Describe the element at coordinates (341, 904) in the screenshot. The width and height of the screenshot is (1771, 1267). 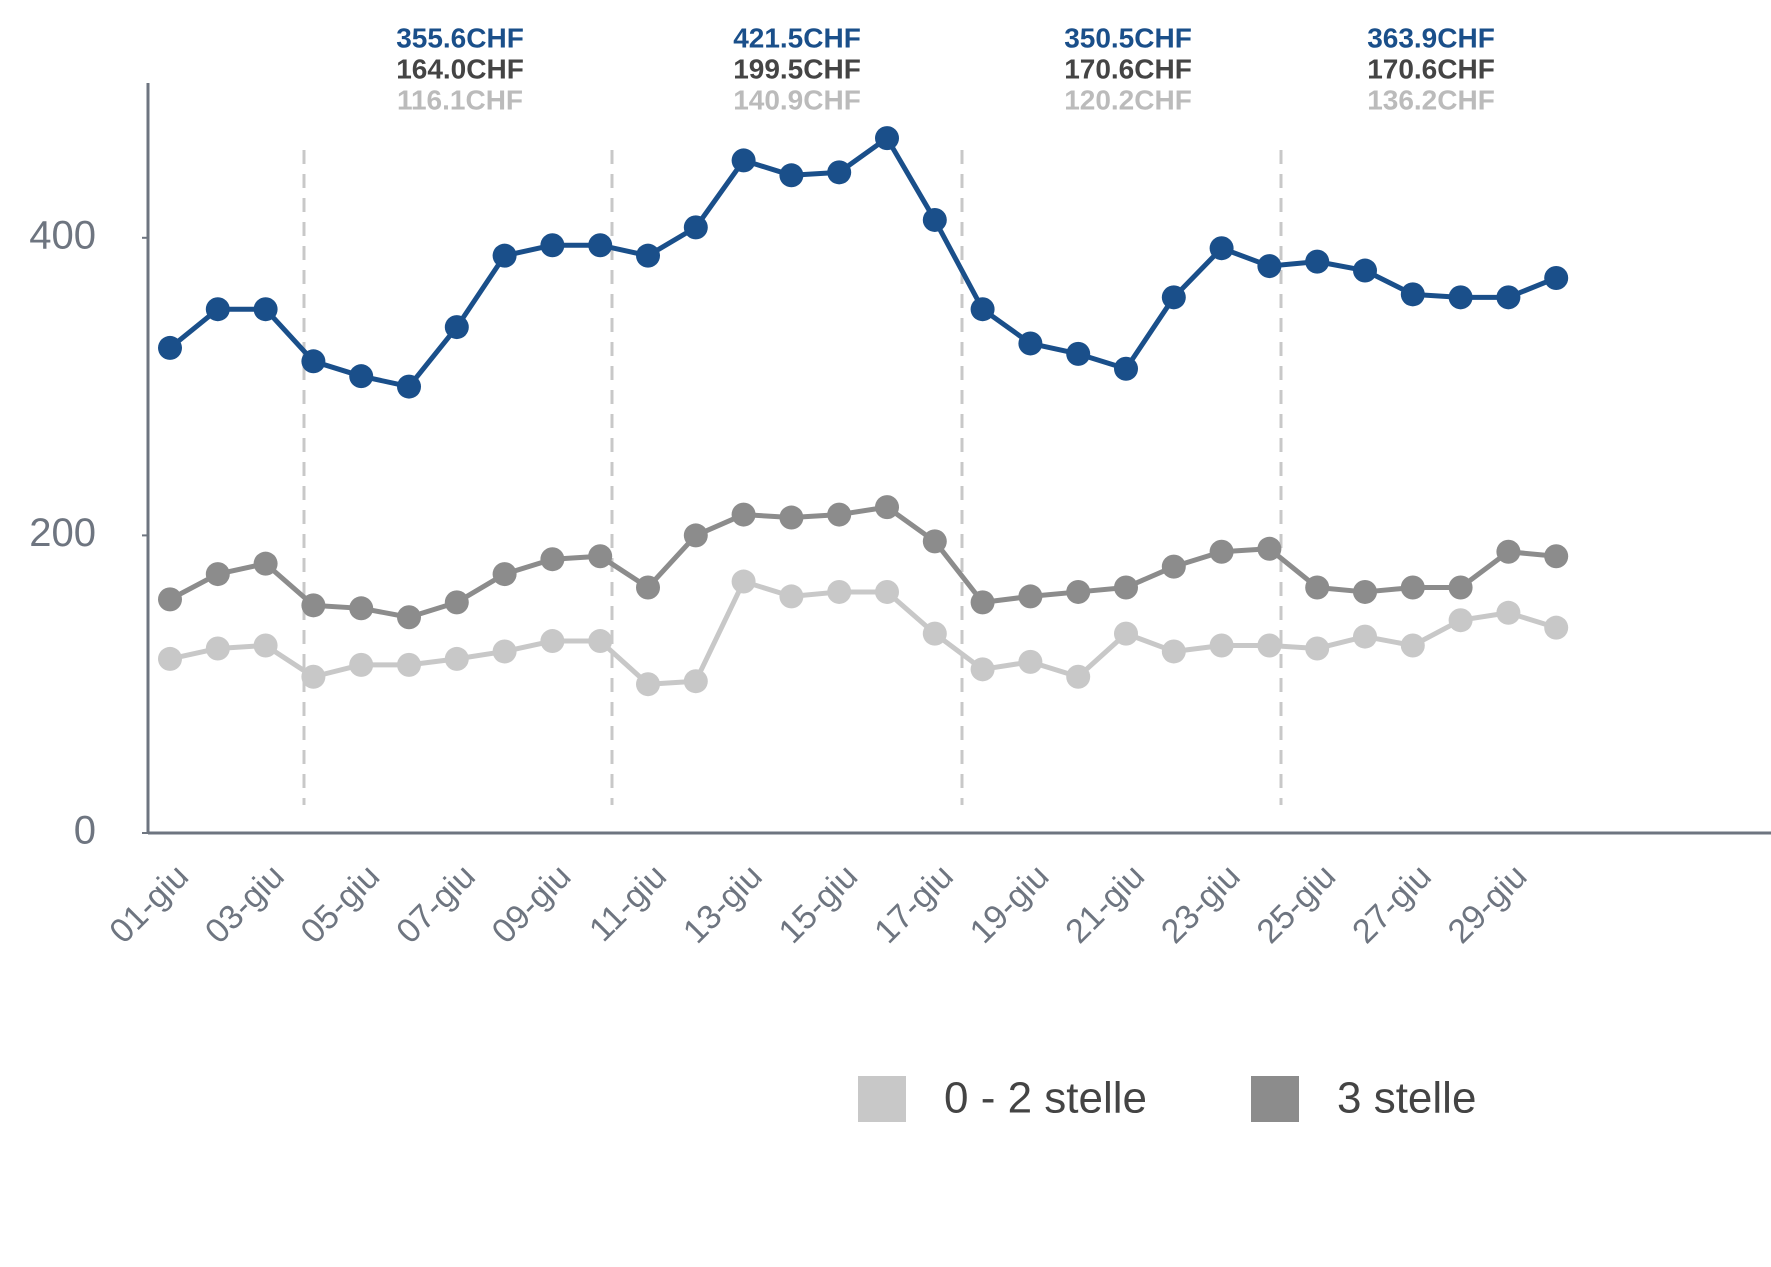
I see `x-tick-label: 05-giu` at that location.